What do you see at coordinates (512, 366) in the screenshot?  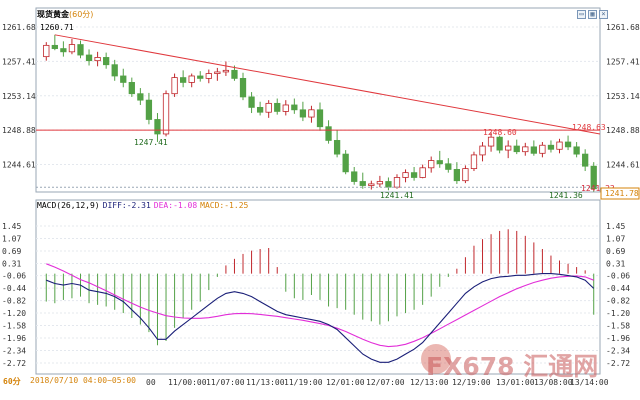 I see `watermark-text: FX678 汇通网` at bounding box center [512, 366].